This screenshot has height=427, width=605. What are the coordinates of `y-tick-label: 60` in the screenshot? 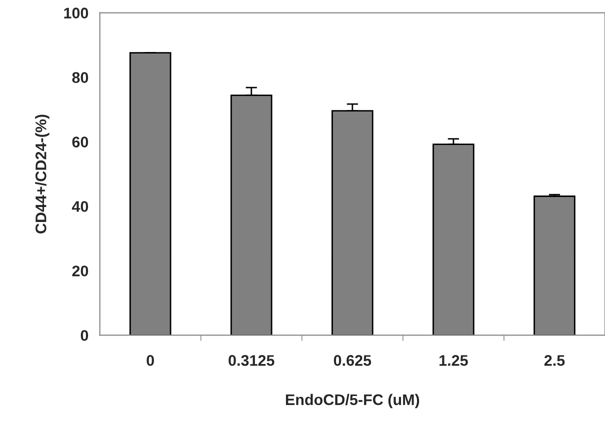 It's located at (80, 142).